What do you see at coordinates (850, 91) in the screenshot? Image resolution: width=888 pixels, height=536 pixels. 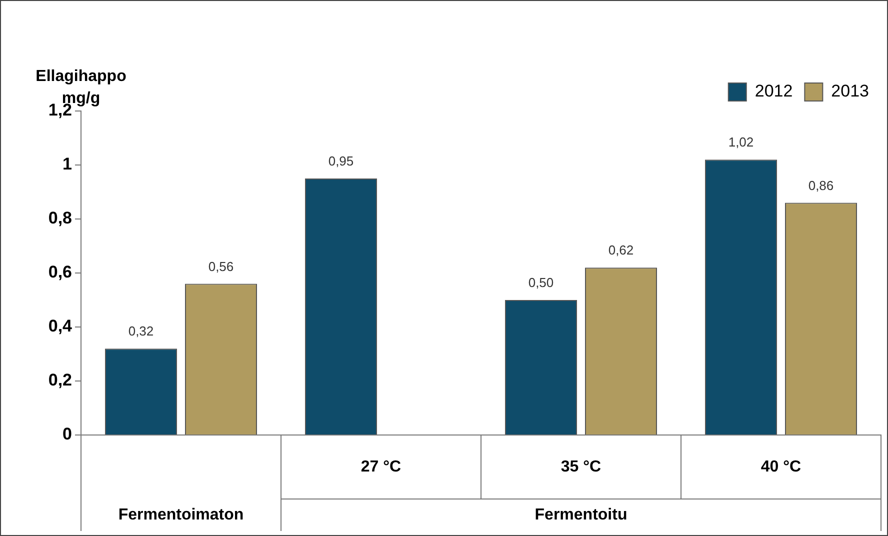 I see `legend-label: 2013` at bounding box center [850, 91].